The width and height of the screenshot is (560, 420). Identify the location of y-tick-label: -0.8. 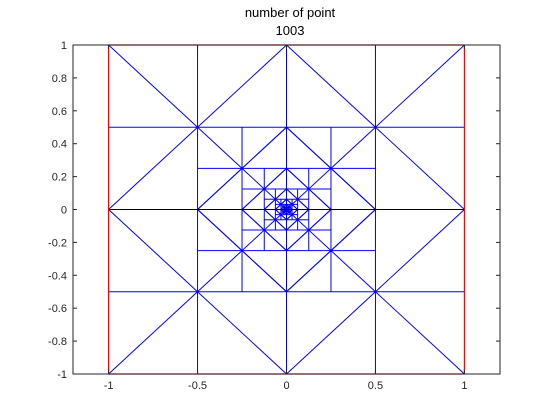
(57, 342).